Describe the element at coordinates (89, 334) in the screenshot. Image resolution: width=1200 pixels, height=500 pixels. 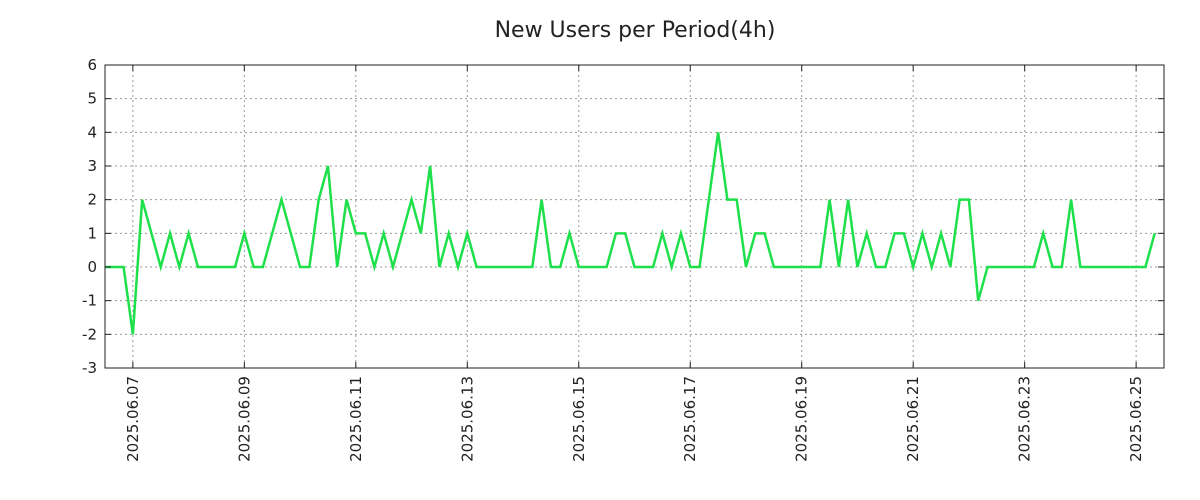
I see `y-tick-label: -2` at that location.